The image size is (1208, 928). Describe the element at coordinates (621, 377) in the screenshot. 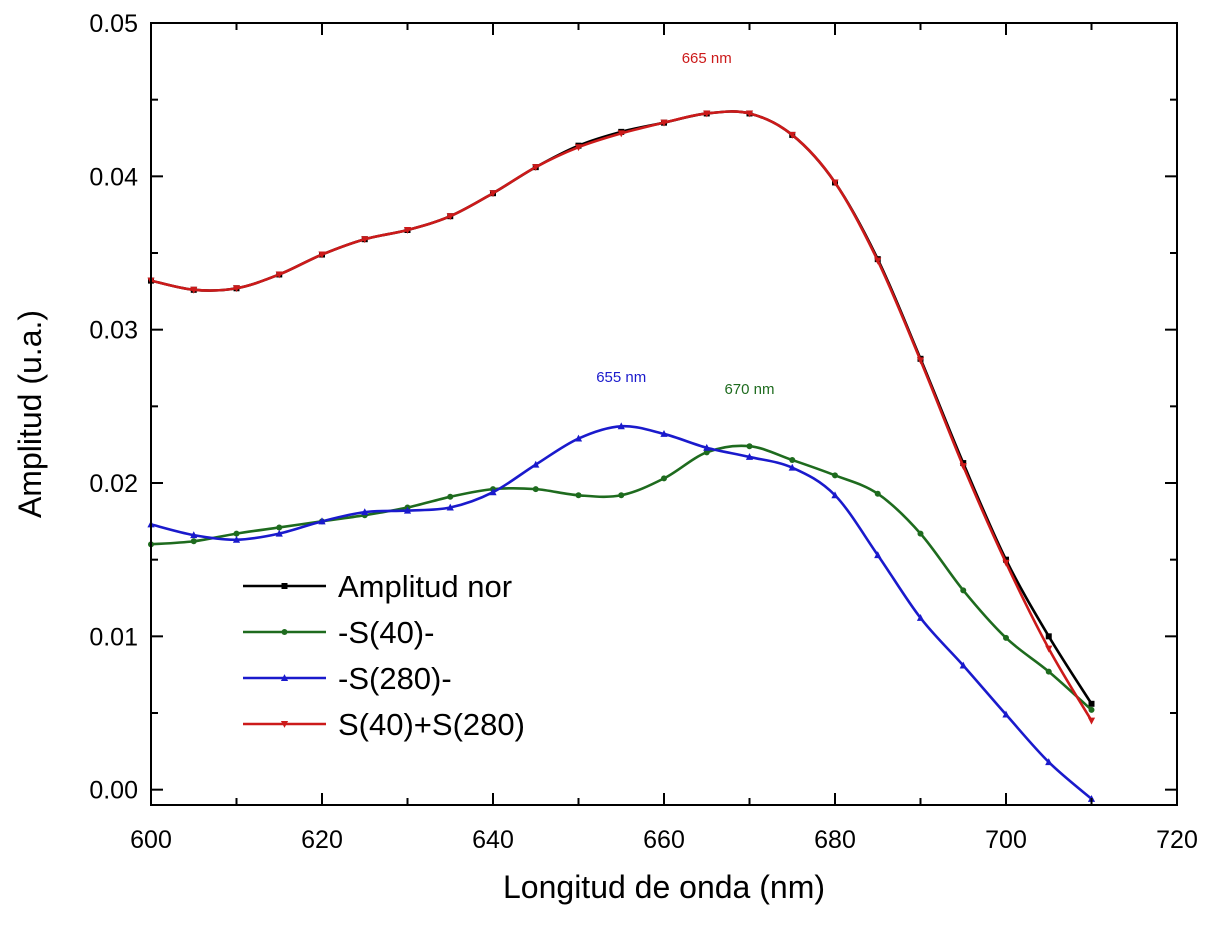

I see `annotation-label: 655 nm` at that location.